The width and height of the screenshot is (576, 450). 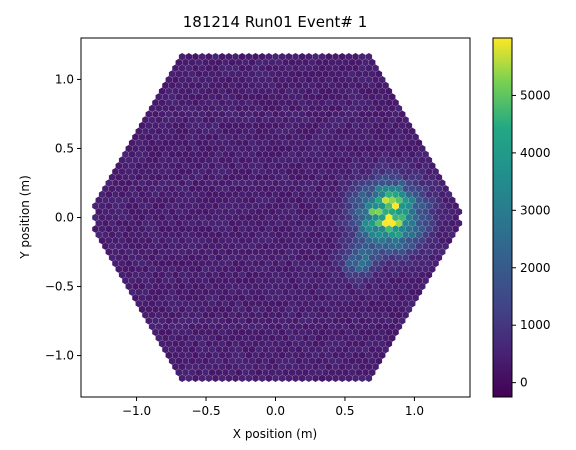 I want to click on x-tick-label: −0.5, so click(x=205, y=411).